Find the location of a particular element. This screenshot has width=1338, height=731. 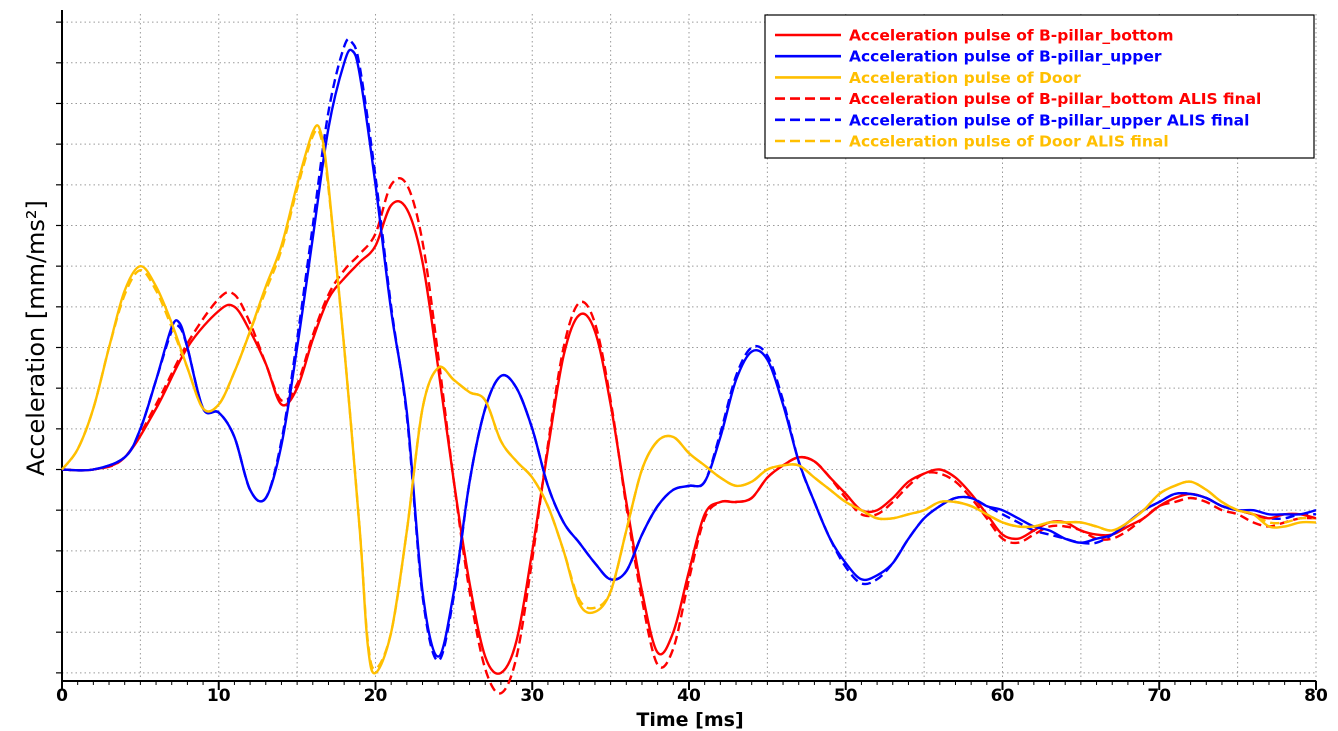

legend-box is located at coordinates (1039, 86).